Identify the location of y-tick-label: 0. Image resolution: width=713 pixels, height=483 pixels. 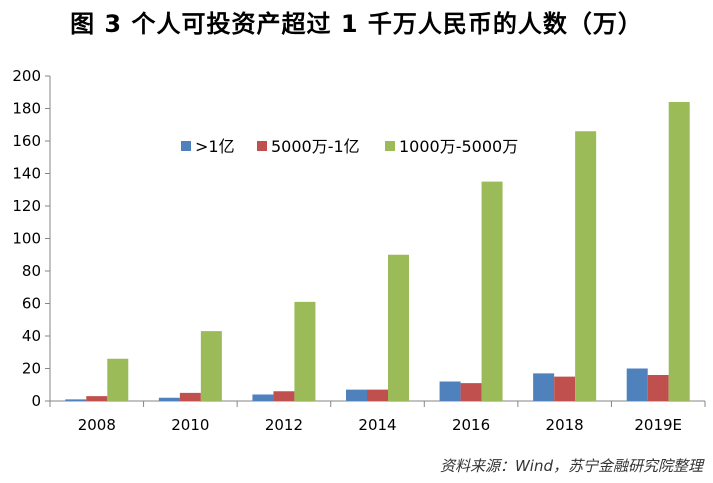
(36, 401).